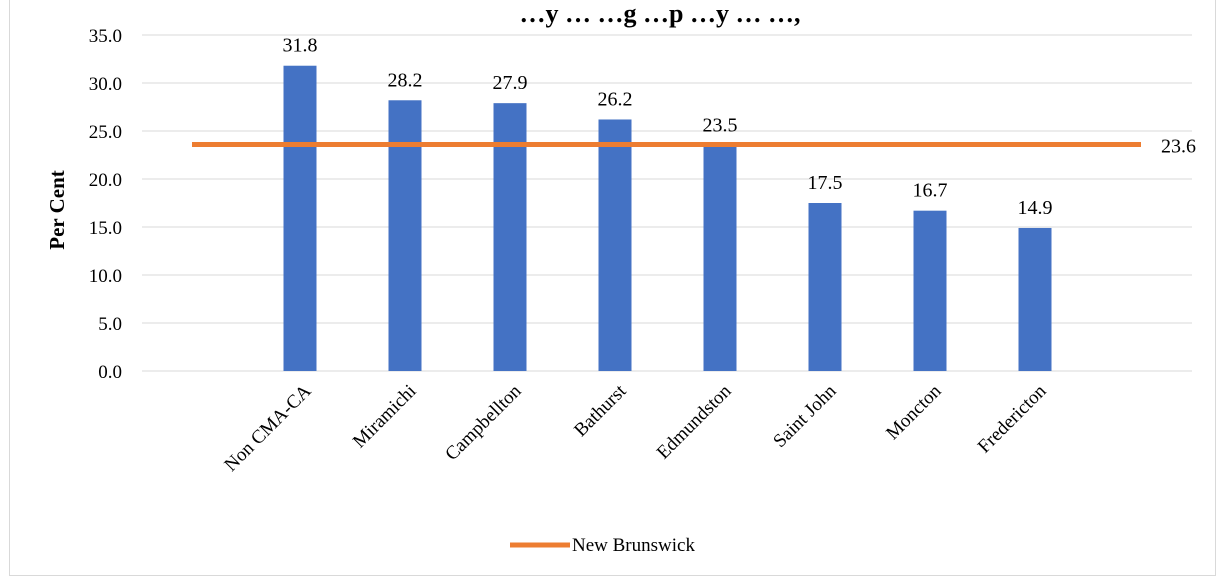  What do you see at coordinates (615, 99) in the screenshot?
I see `data-label: 26.2` at bounding box center [615, 99].